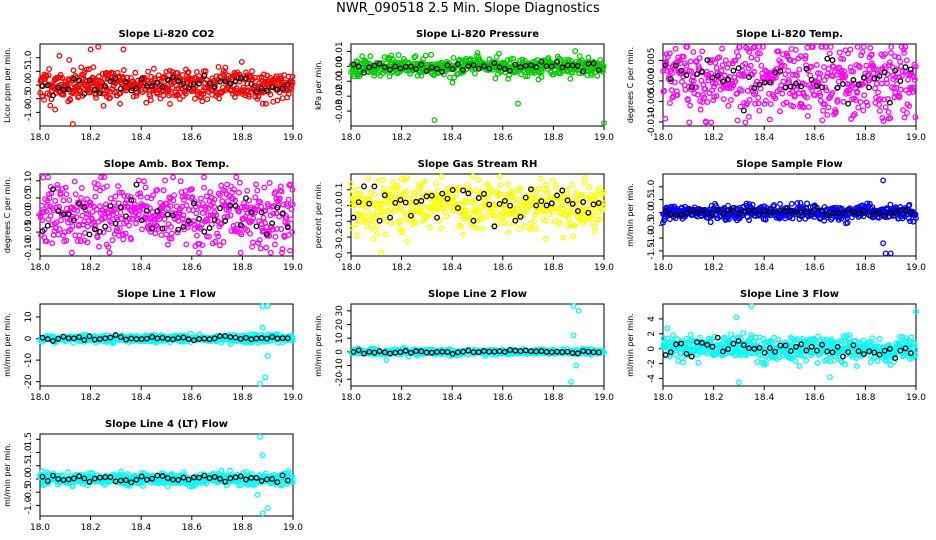 The height and width of the screenshot is (540, 936). Describe the element at coordinates (29, 317) in the screenshot. I see `y-tick-label: 10` at that location.